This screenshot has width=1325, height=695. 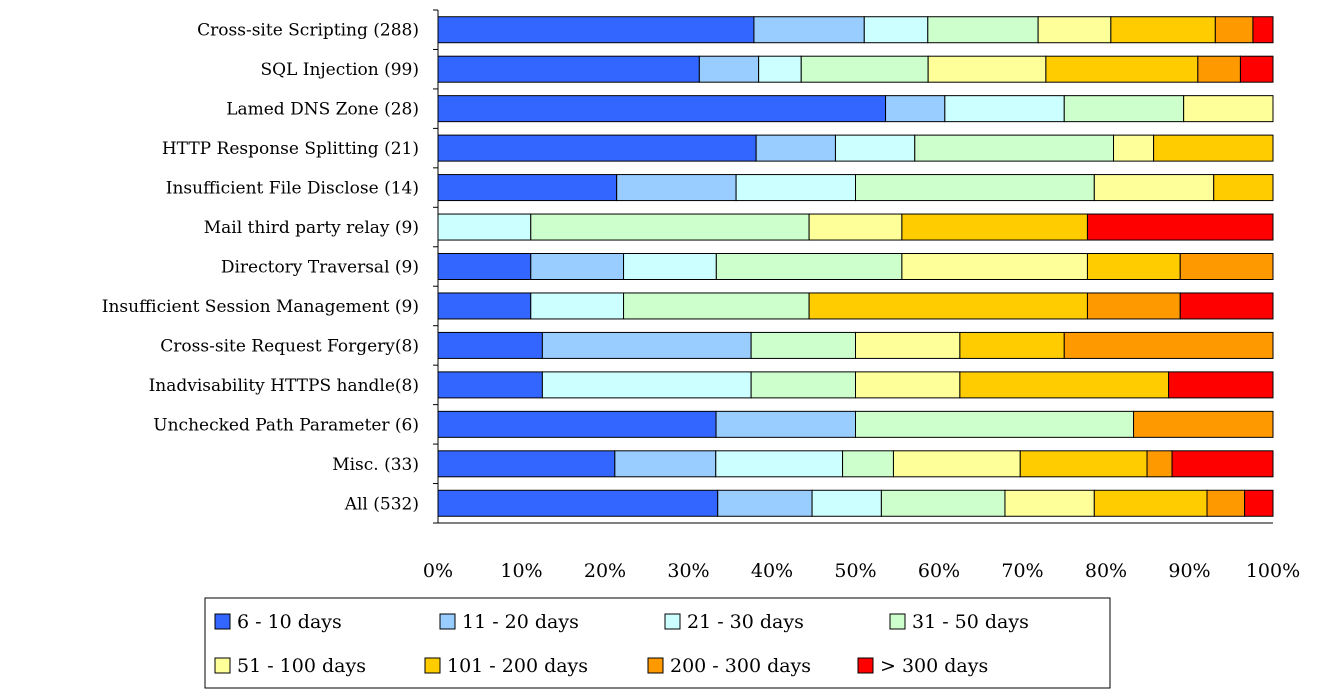 I want to click on category-label: Inadvisability HTTPS handle(8), so click(x=284, y=386).